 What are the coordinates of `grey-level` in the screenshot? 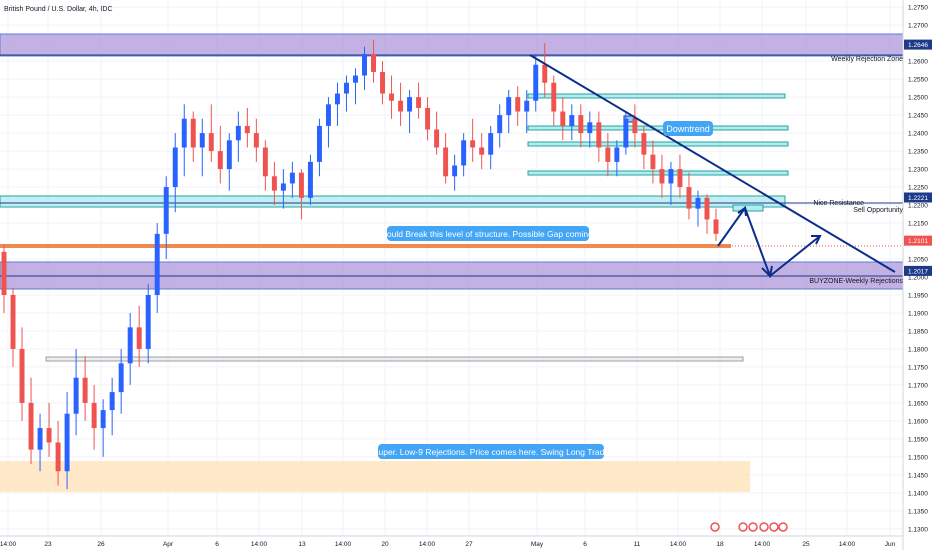 It's located at (394, 359).